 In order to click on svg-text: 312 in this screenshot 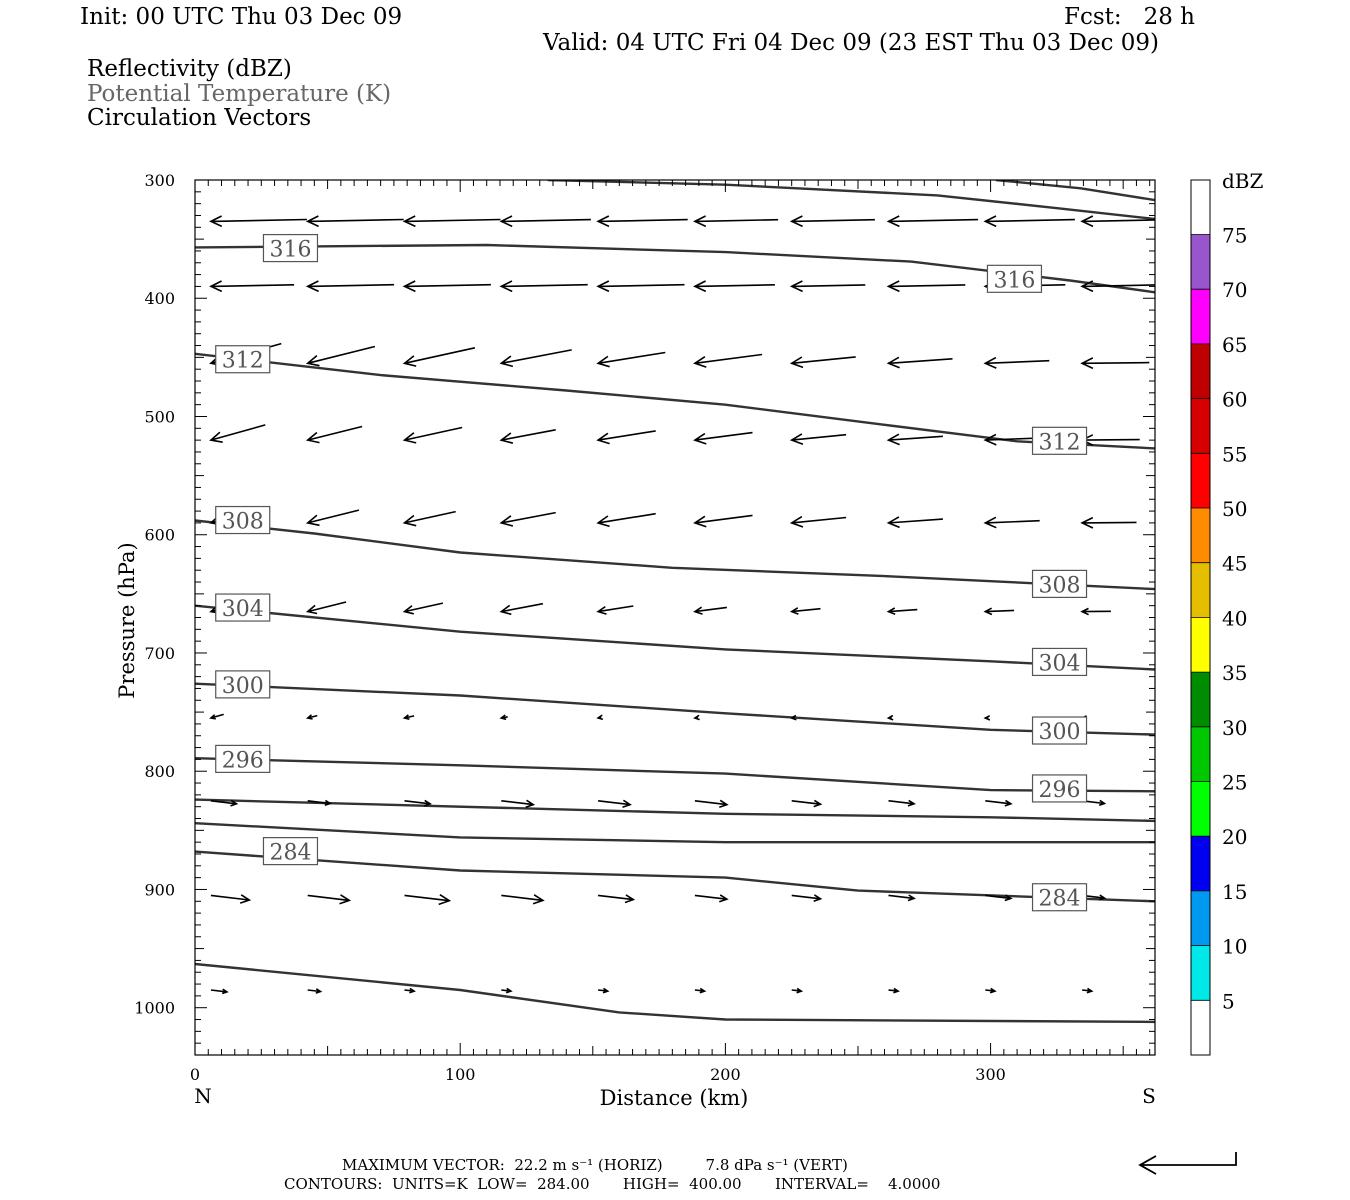, I will do `click(243, 361)`.